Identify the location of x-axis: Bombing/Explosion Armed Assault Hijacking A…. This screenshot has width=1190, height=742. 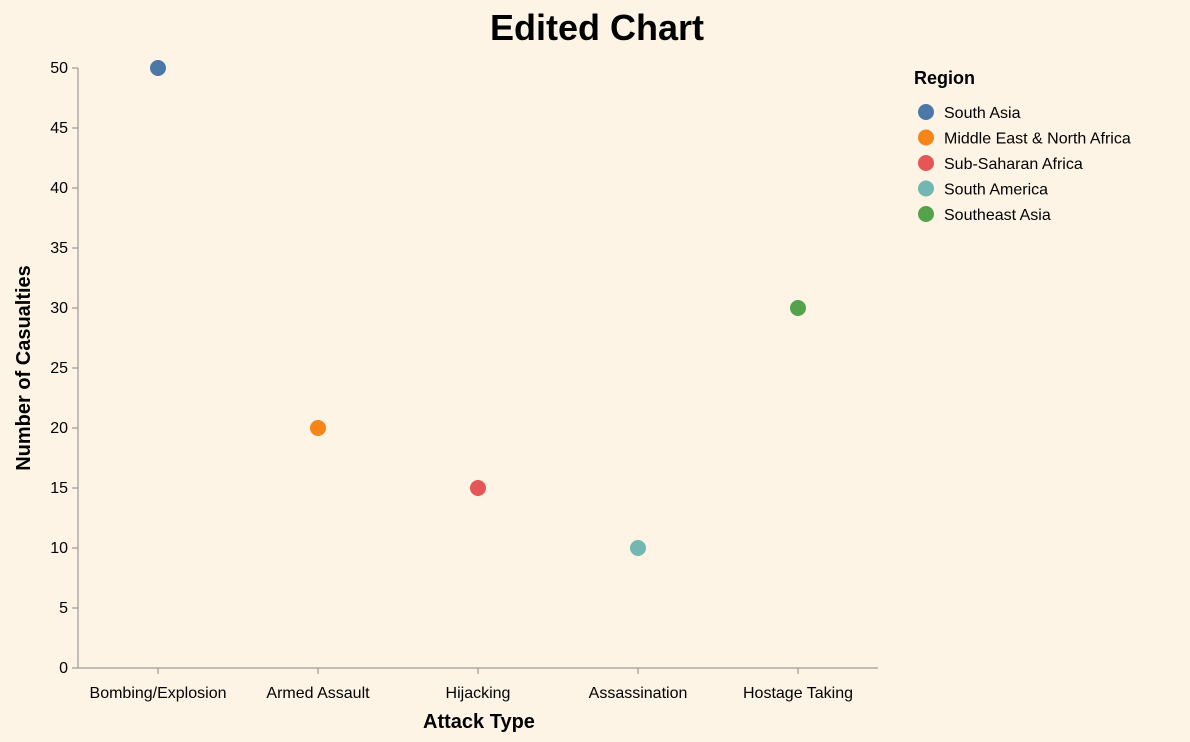
(478, 684).